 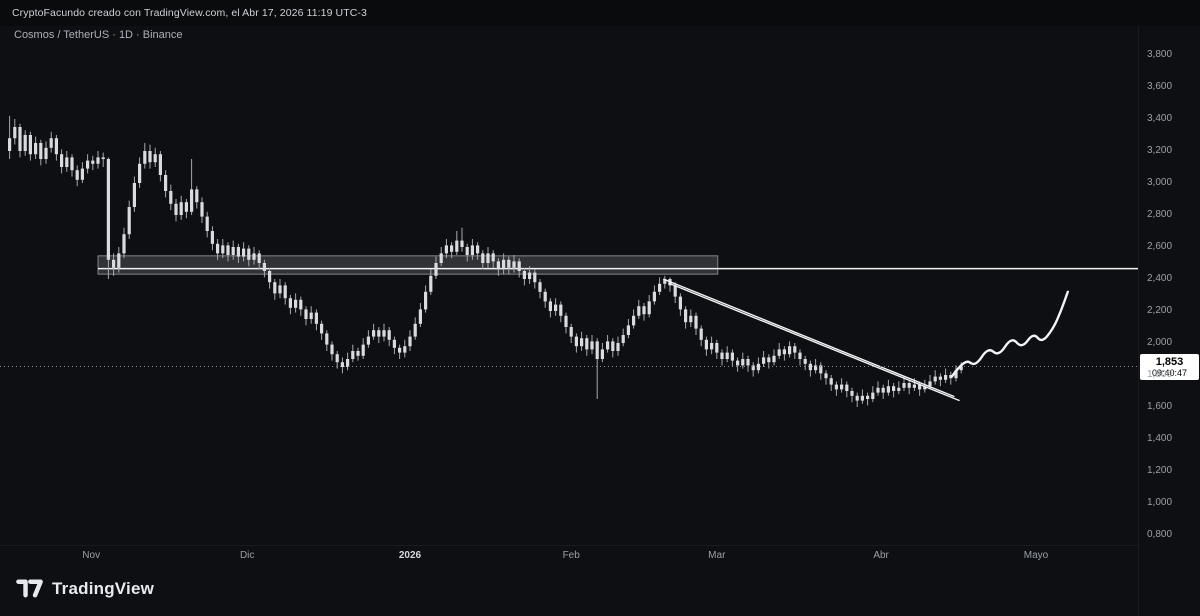 What do you see at coordinates (98, 35) in the screenshot?
I see `symbol-title: Cosmos / TetherUS · 1D · Binance` at bounding box center [98, 35].